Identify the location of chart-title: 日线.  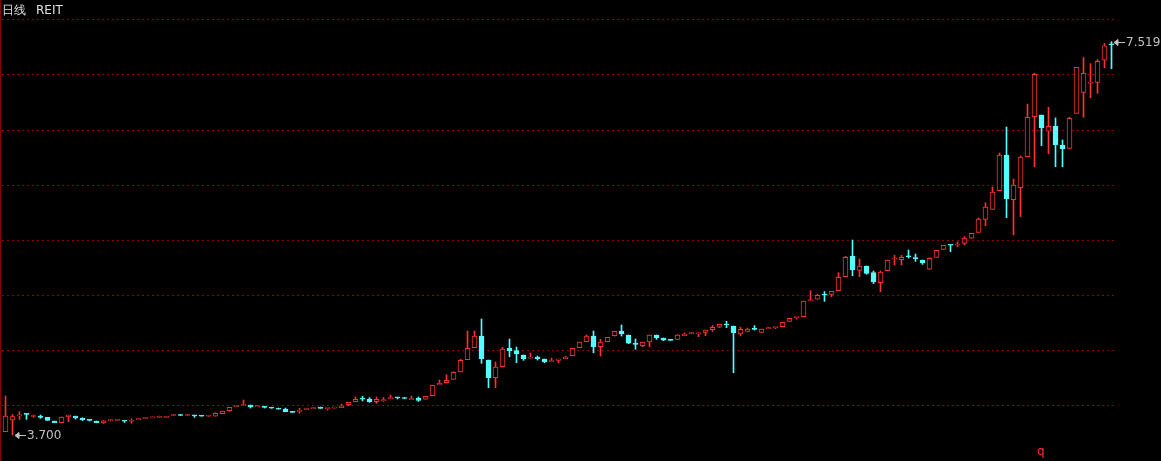
(14, 10).